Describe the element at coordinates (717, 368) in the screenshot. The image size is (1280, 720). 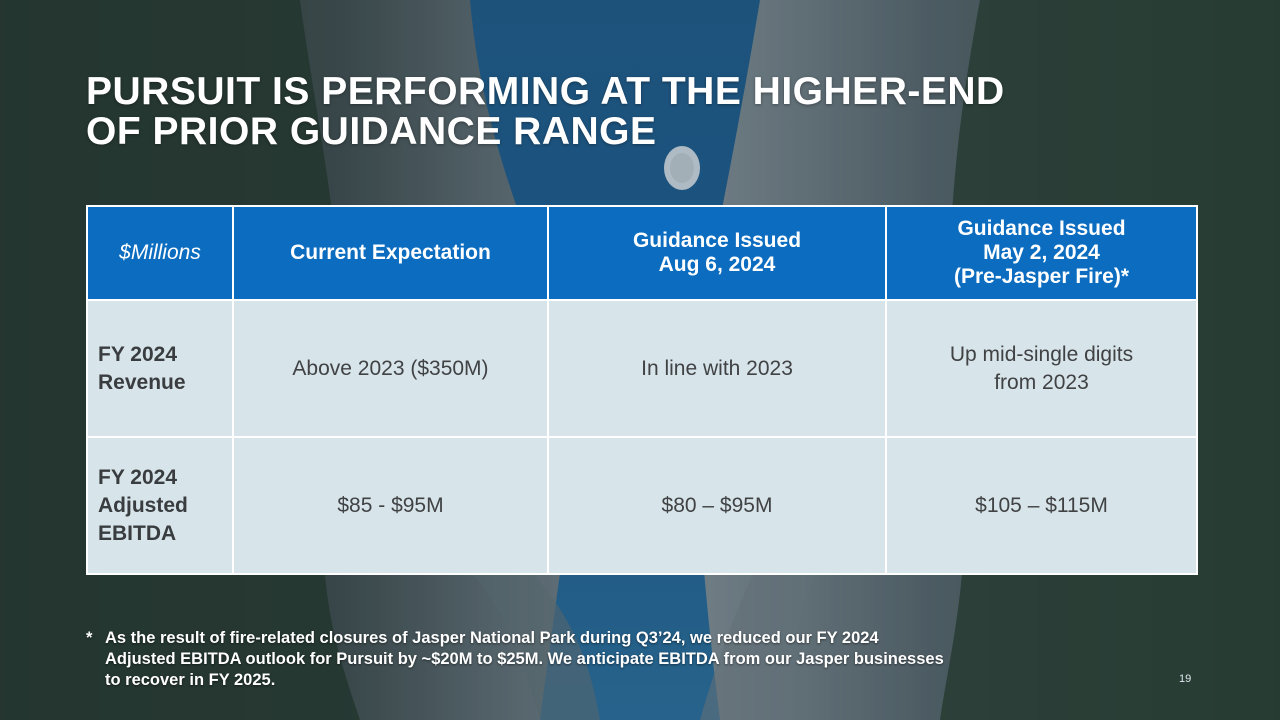
I see `cell-revenue-aug: In line with 2023` at that location.